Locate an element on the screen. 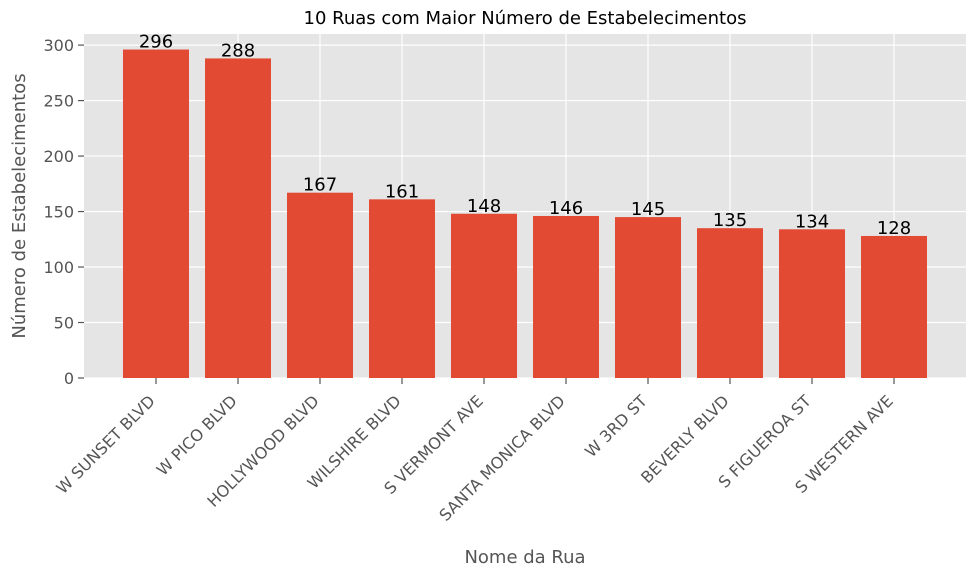  x-tick-label: W SUNSET BLVD is located at coordinates (106, 444).